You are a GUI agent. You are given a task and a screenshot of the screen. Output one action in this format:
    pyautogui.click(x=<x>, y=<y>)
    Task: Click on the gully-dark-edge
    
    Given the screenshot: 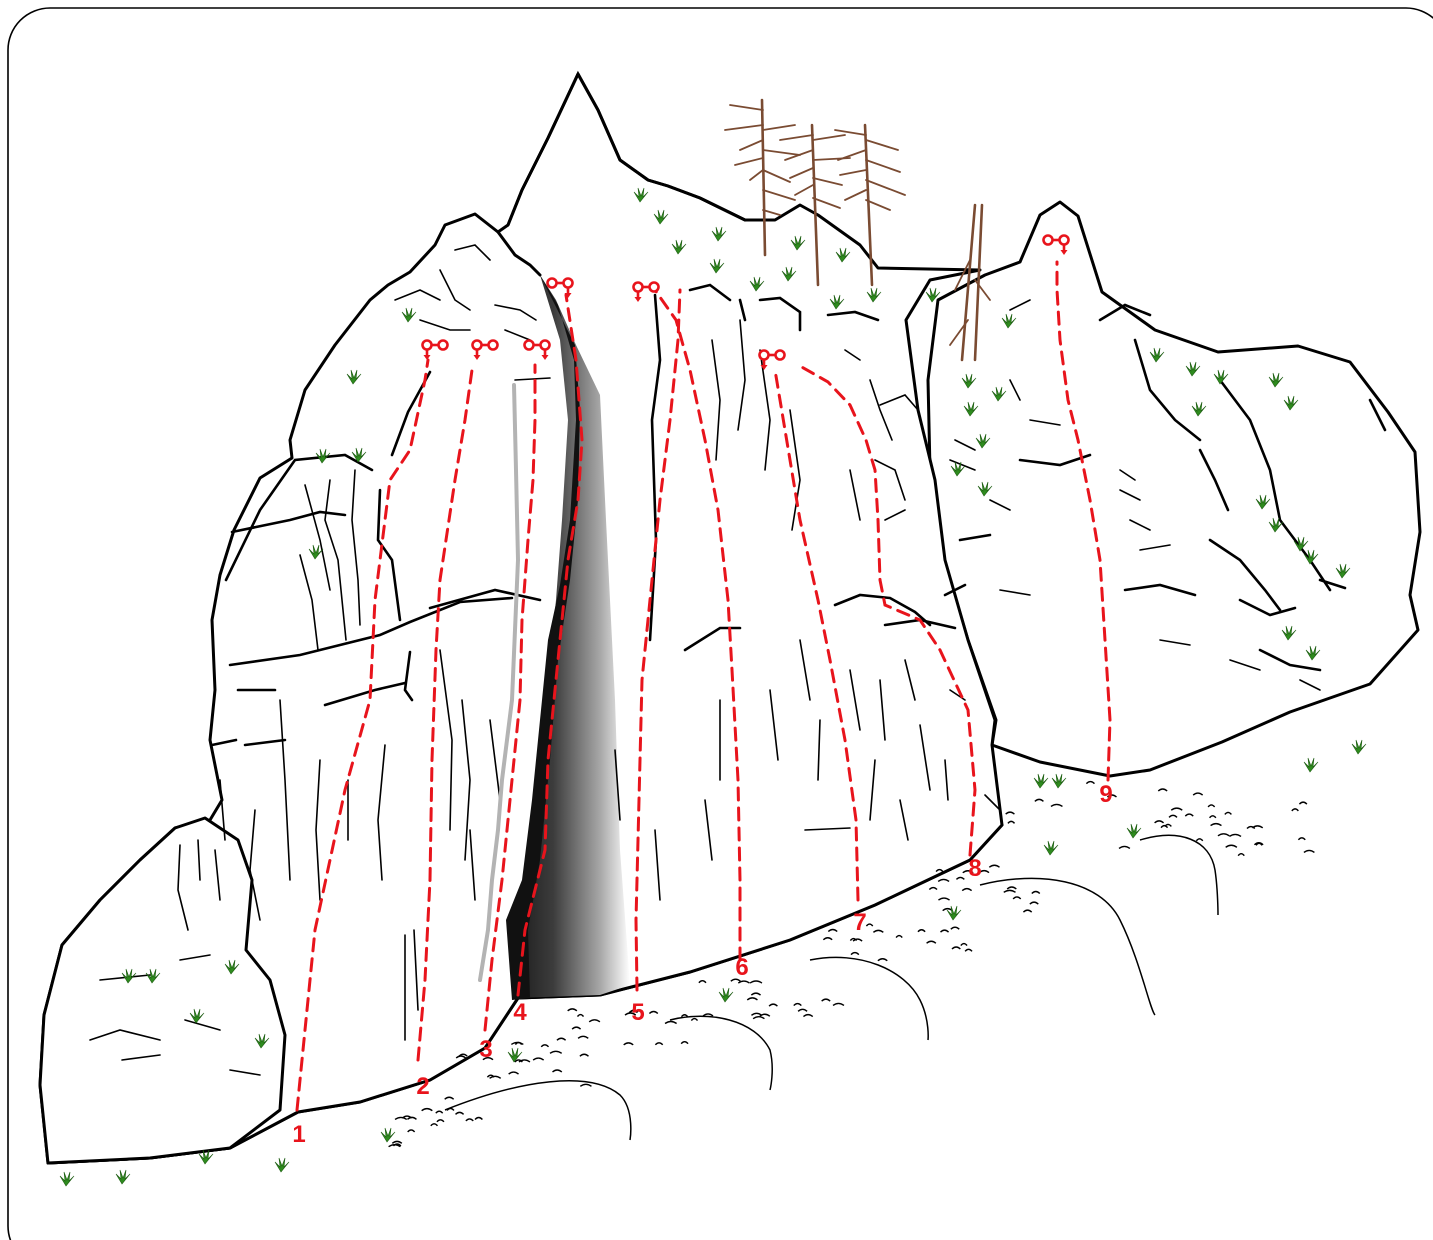 What is the action you would take?
    pyautogui.click(x=543, y=637)
    